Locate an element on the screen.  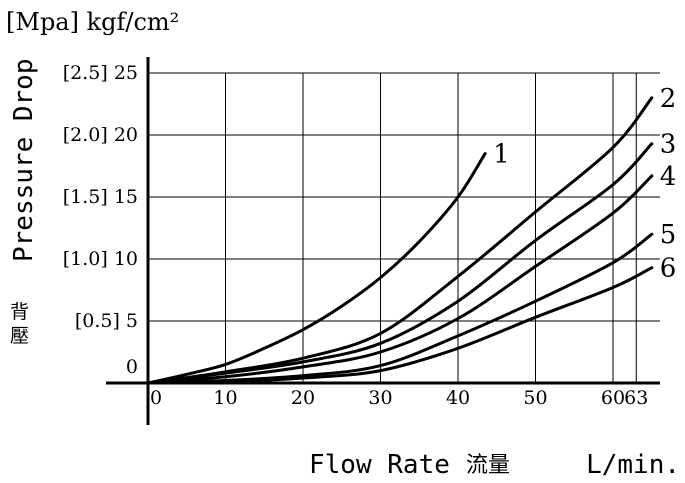
x-tick-label: 50 is located at coordinates (535, 398).